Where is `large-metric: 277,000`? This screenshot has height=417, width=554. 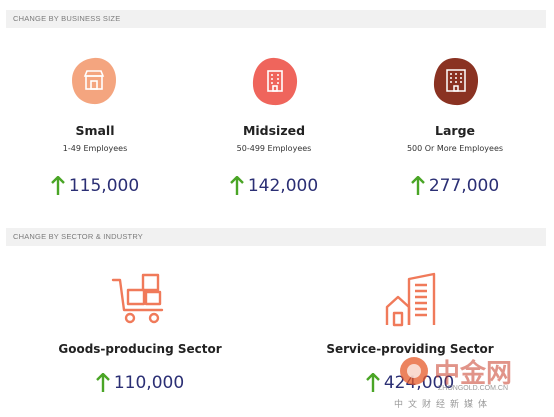
large-metric: 277,000 is located at coordinates (455, 186).